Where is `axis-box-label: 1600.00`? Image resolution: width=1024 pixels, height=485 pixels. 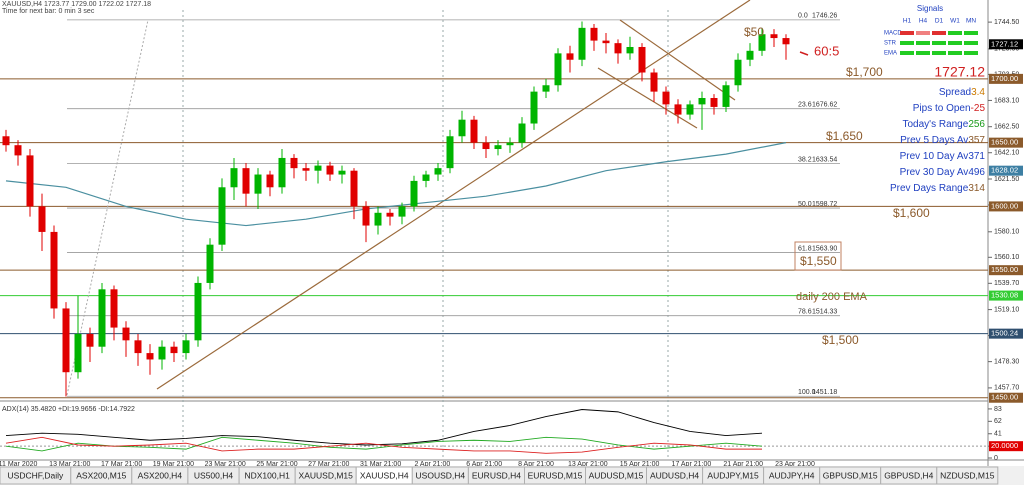
axis-box-label: 1600.00 is located at coordinates (1004, 205).